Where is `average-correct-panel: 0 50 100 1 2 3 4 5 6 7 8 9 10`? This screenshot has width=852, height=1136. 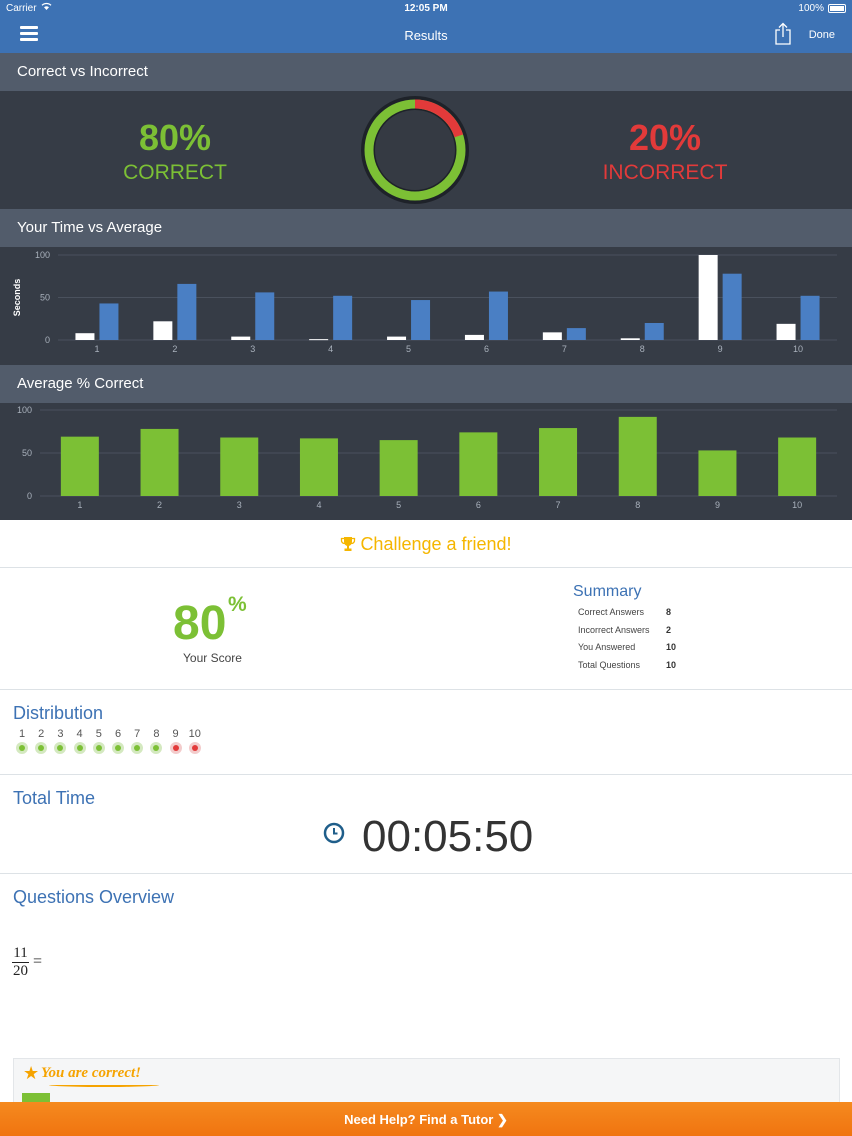 average-correct-panel: 0 50 100 1 2 3 4 5 6 7 8 9 10 is located at coordinates (426, 461).